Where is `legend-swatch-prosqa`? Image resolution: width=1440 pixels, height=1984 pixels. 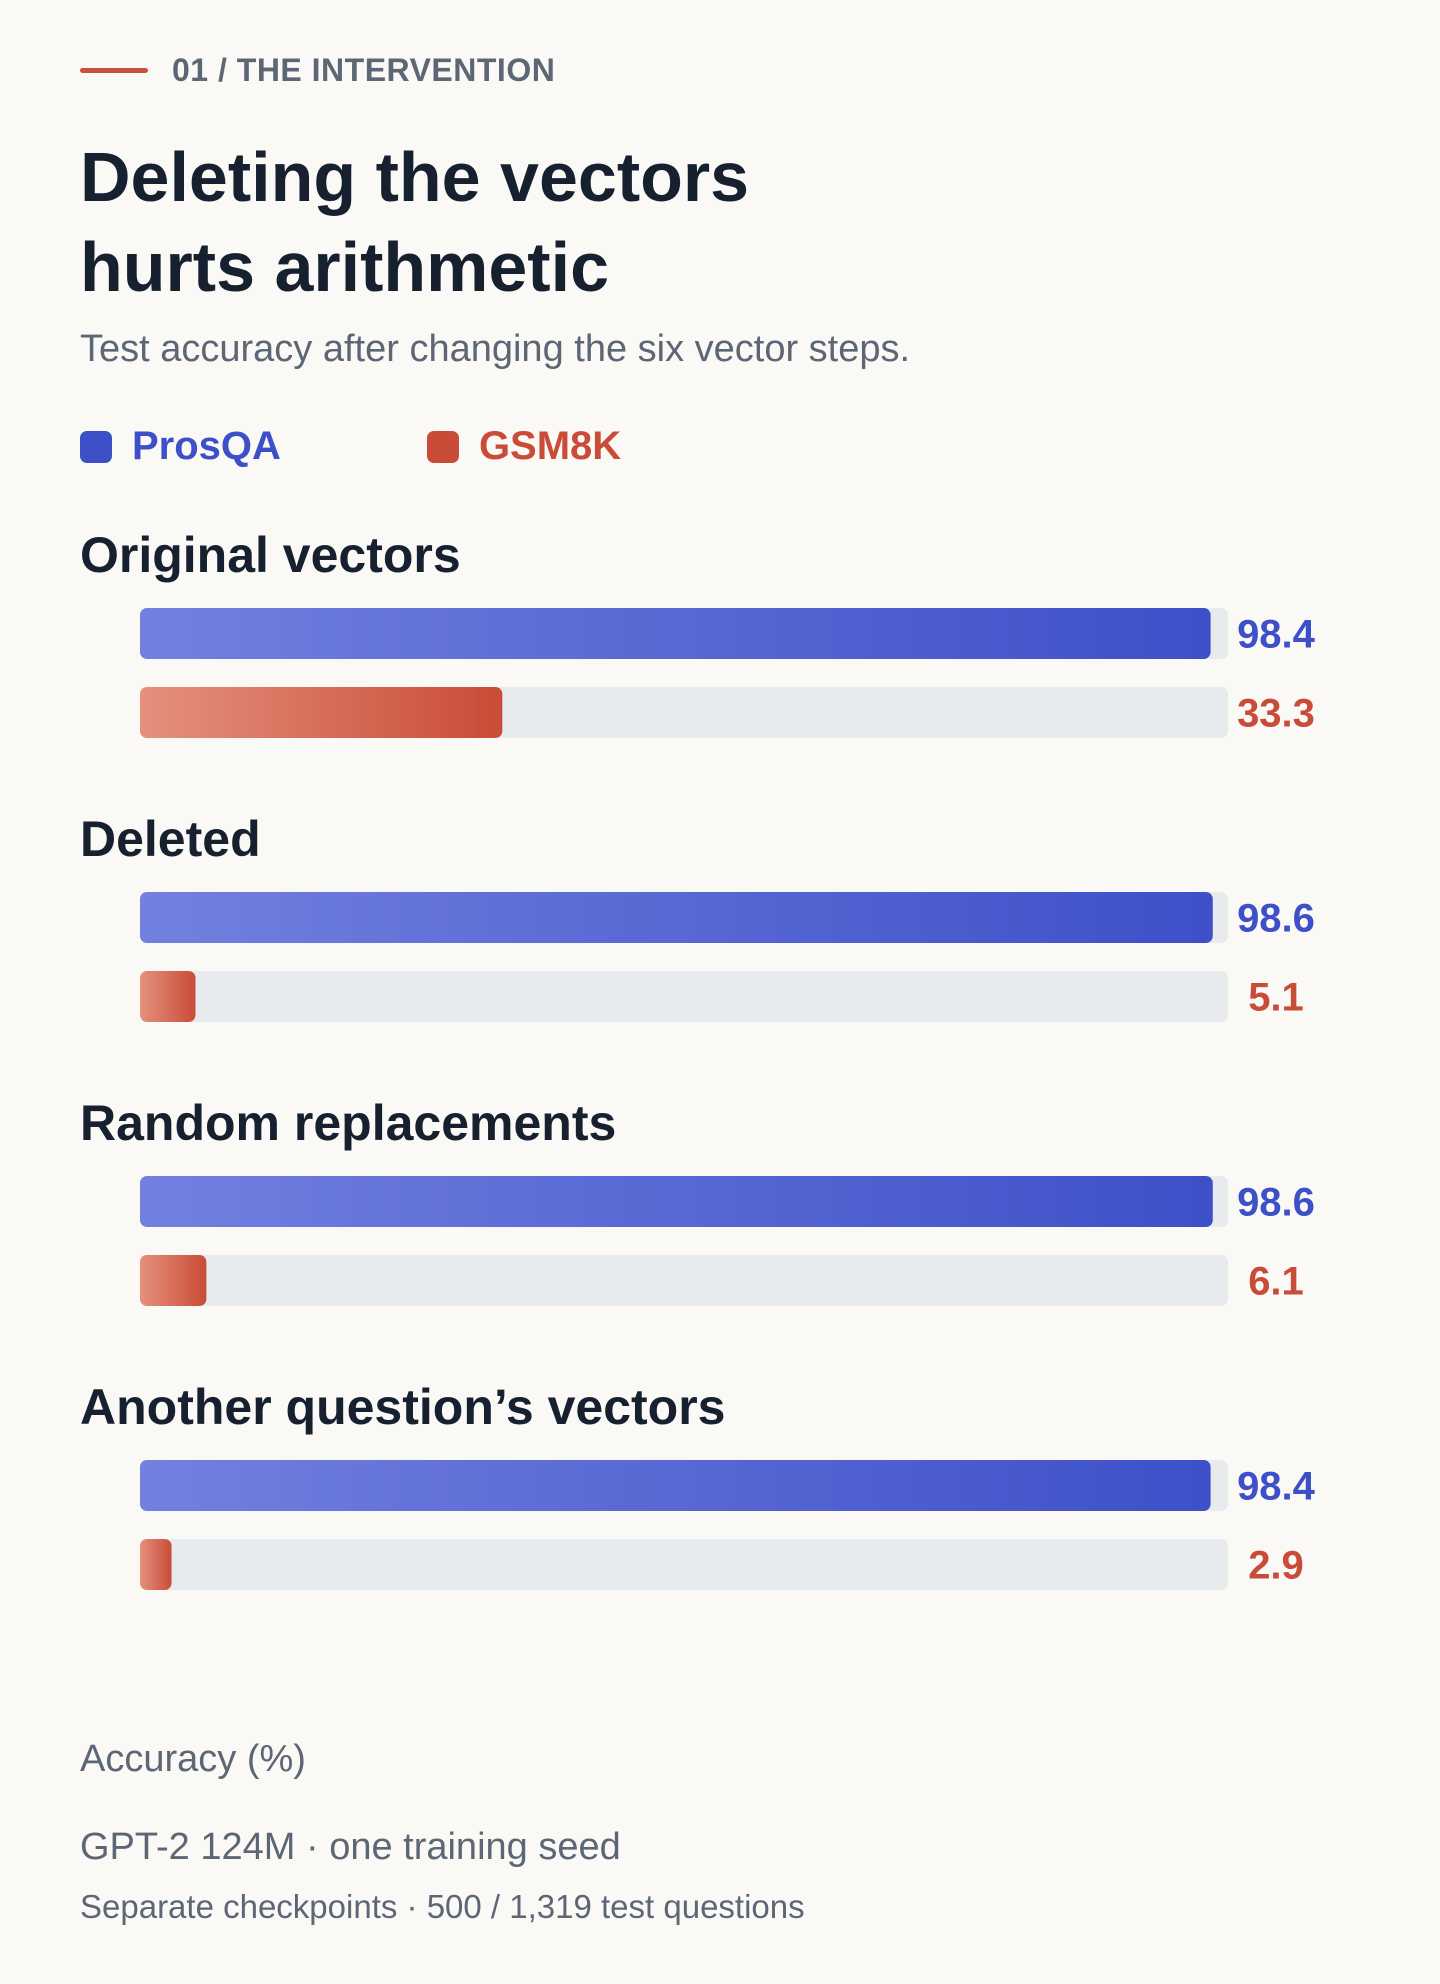
legend-swatch-prosqa is located at coordinates (96, 446).